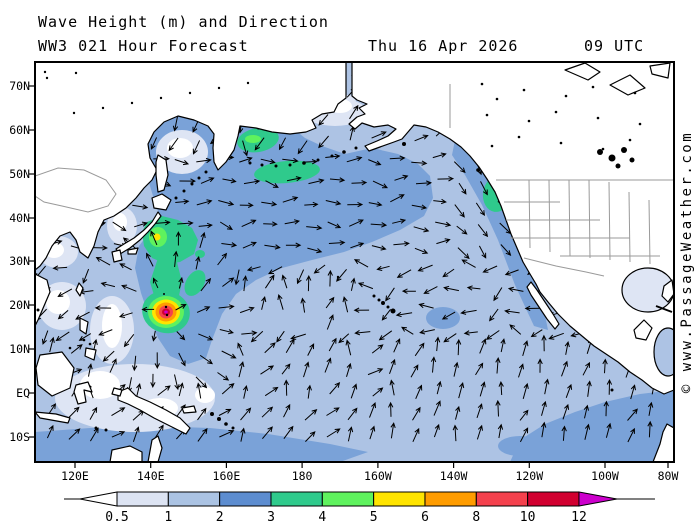  What do you see at coordinates (55, 374) in the screenshot?
I see `borneo-island` at bounding box center [55, 374].